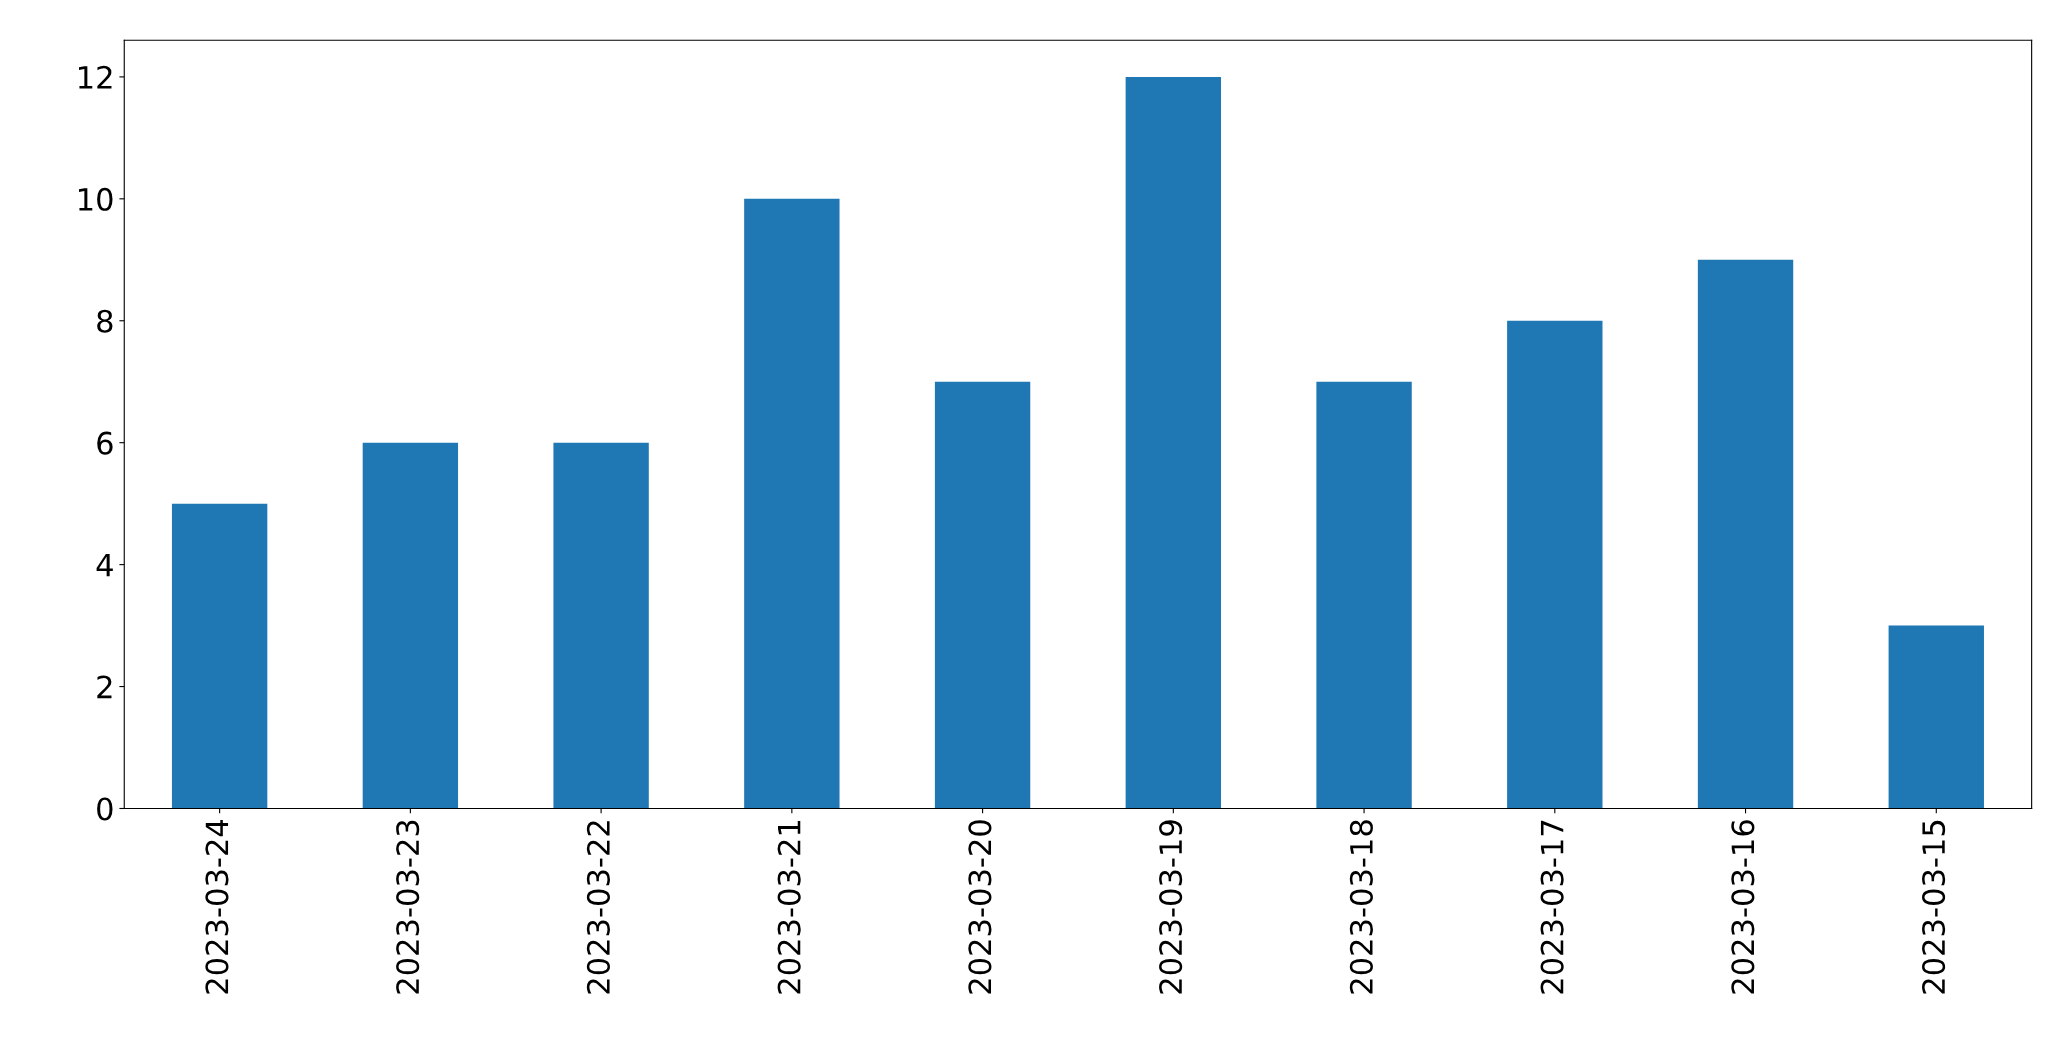  Describe the element at coordinates (1171, 907) in the screenshot. I see `x-tick-label: 2023-03-19` at that location.